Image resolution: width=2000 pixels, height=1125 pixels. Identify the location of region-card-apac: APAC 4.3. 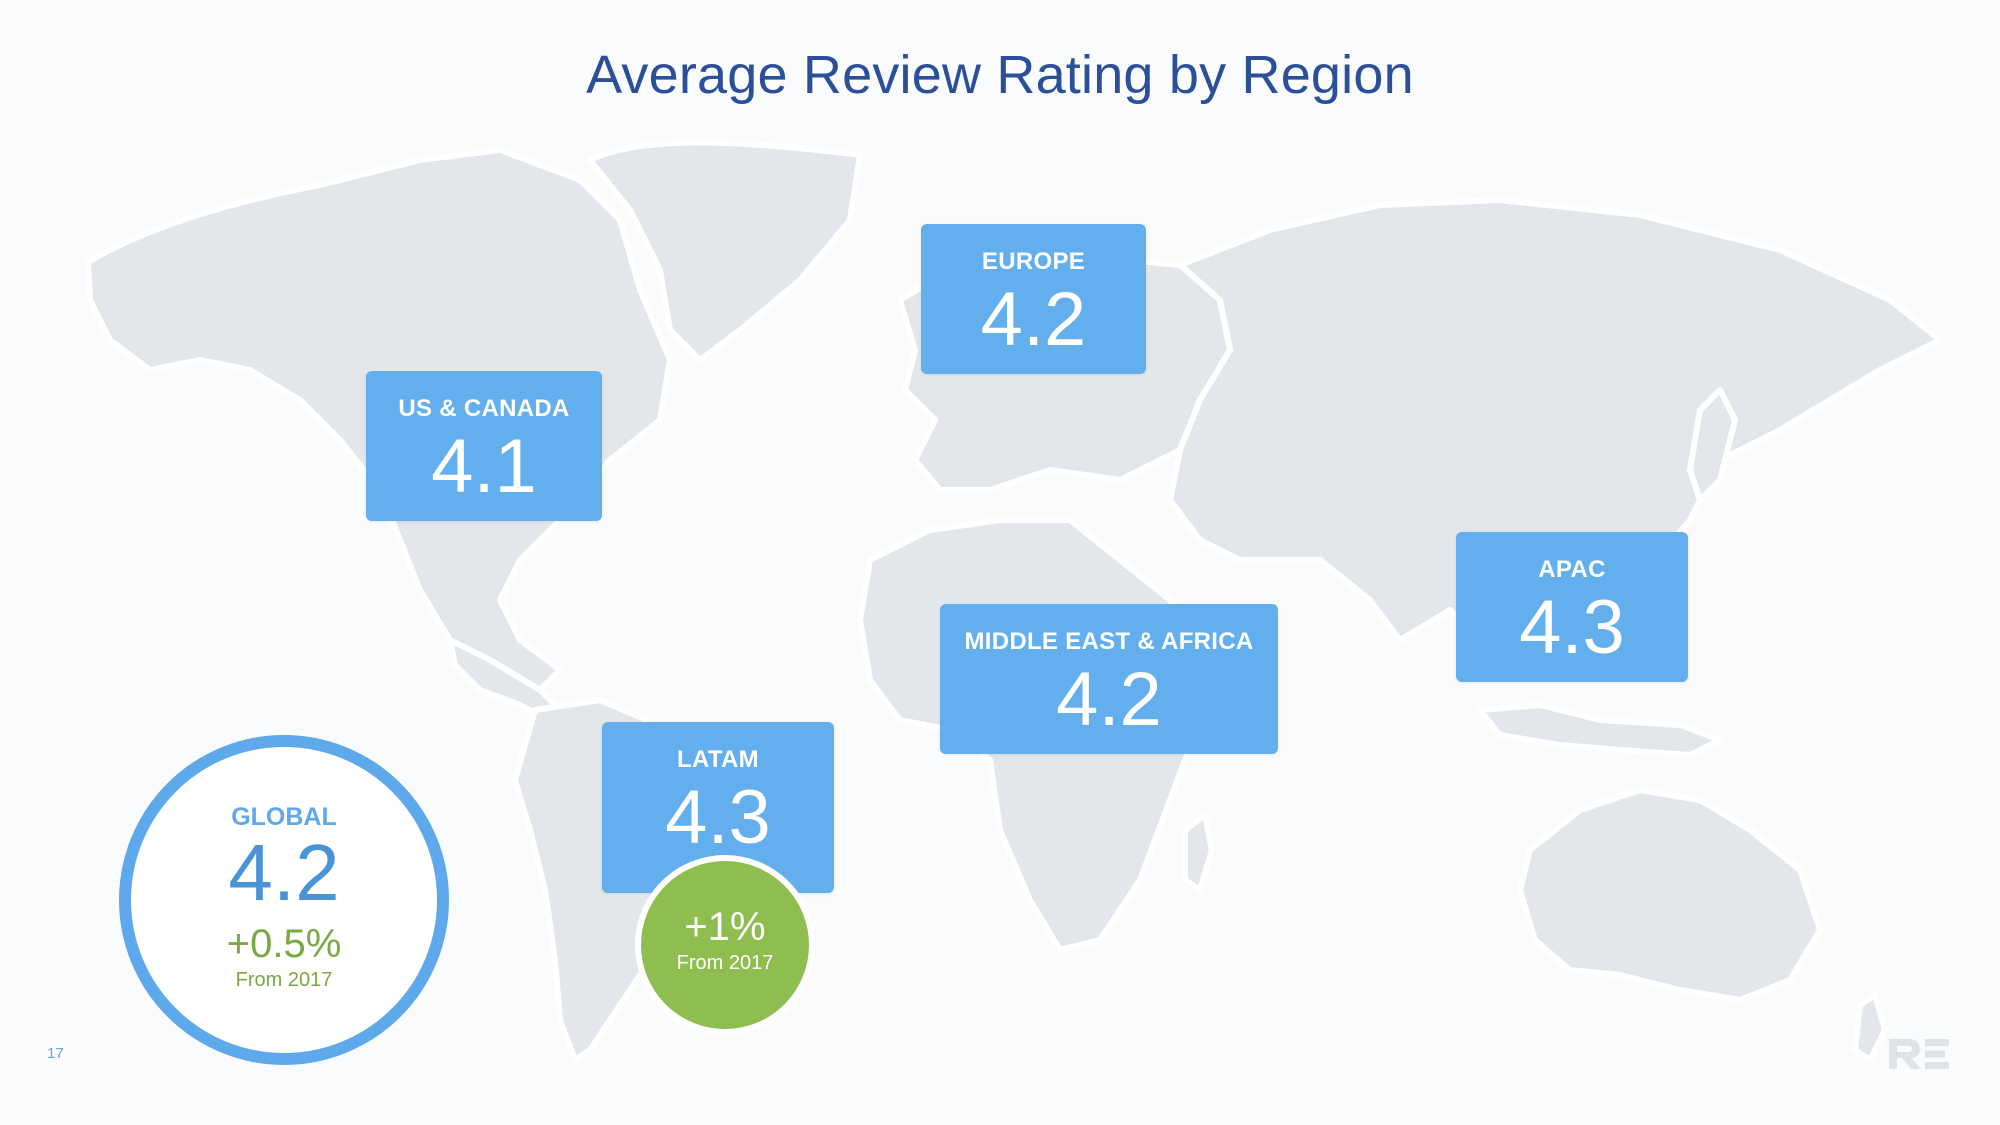
(1572, 607).